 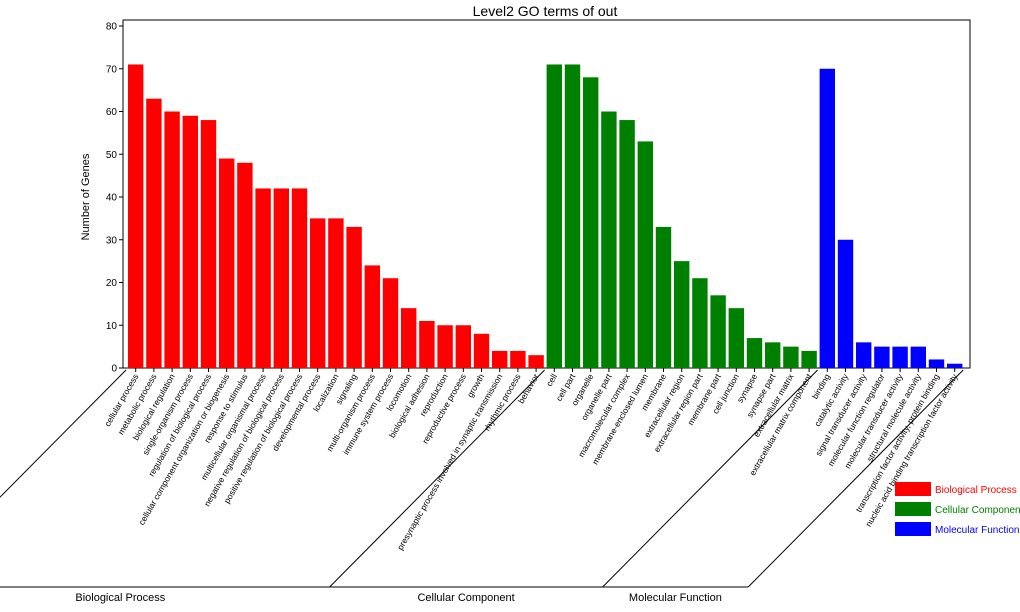 What do you see at coordinates (372, 316) in the screenshot?
I see `bar-multi-organism-process` at bounding box center [372, 316].